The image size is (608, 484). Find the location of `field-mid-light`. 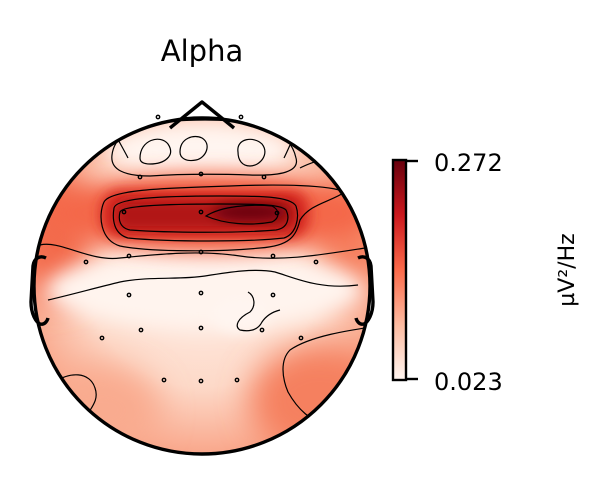

field-mid-light is located at coordinates (205, 290).